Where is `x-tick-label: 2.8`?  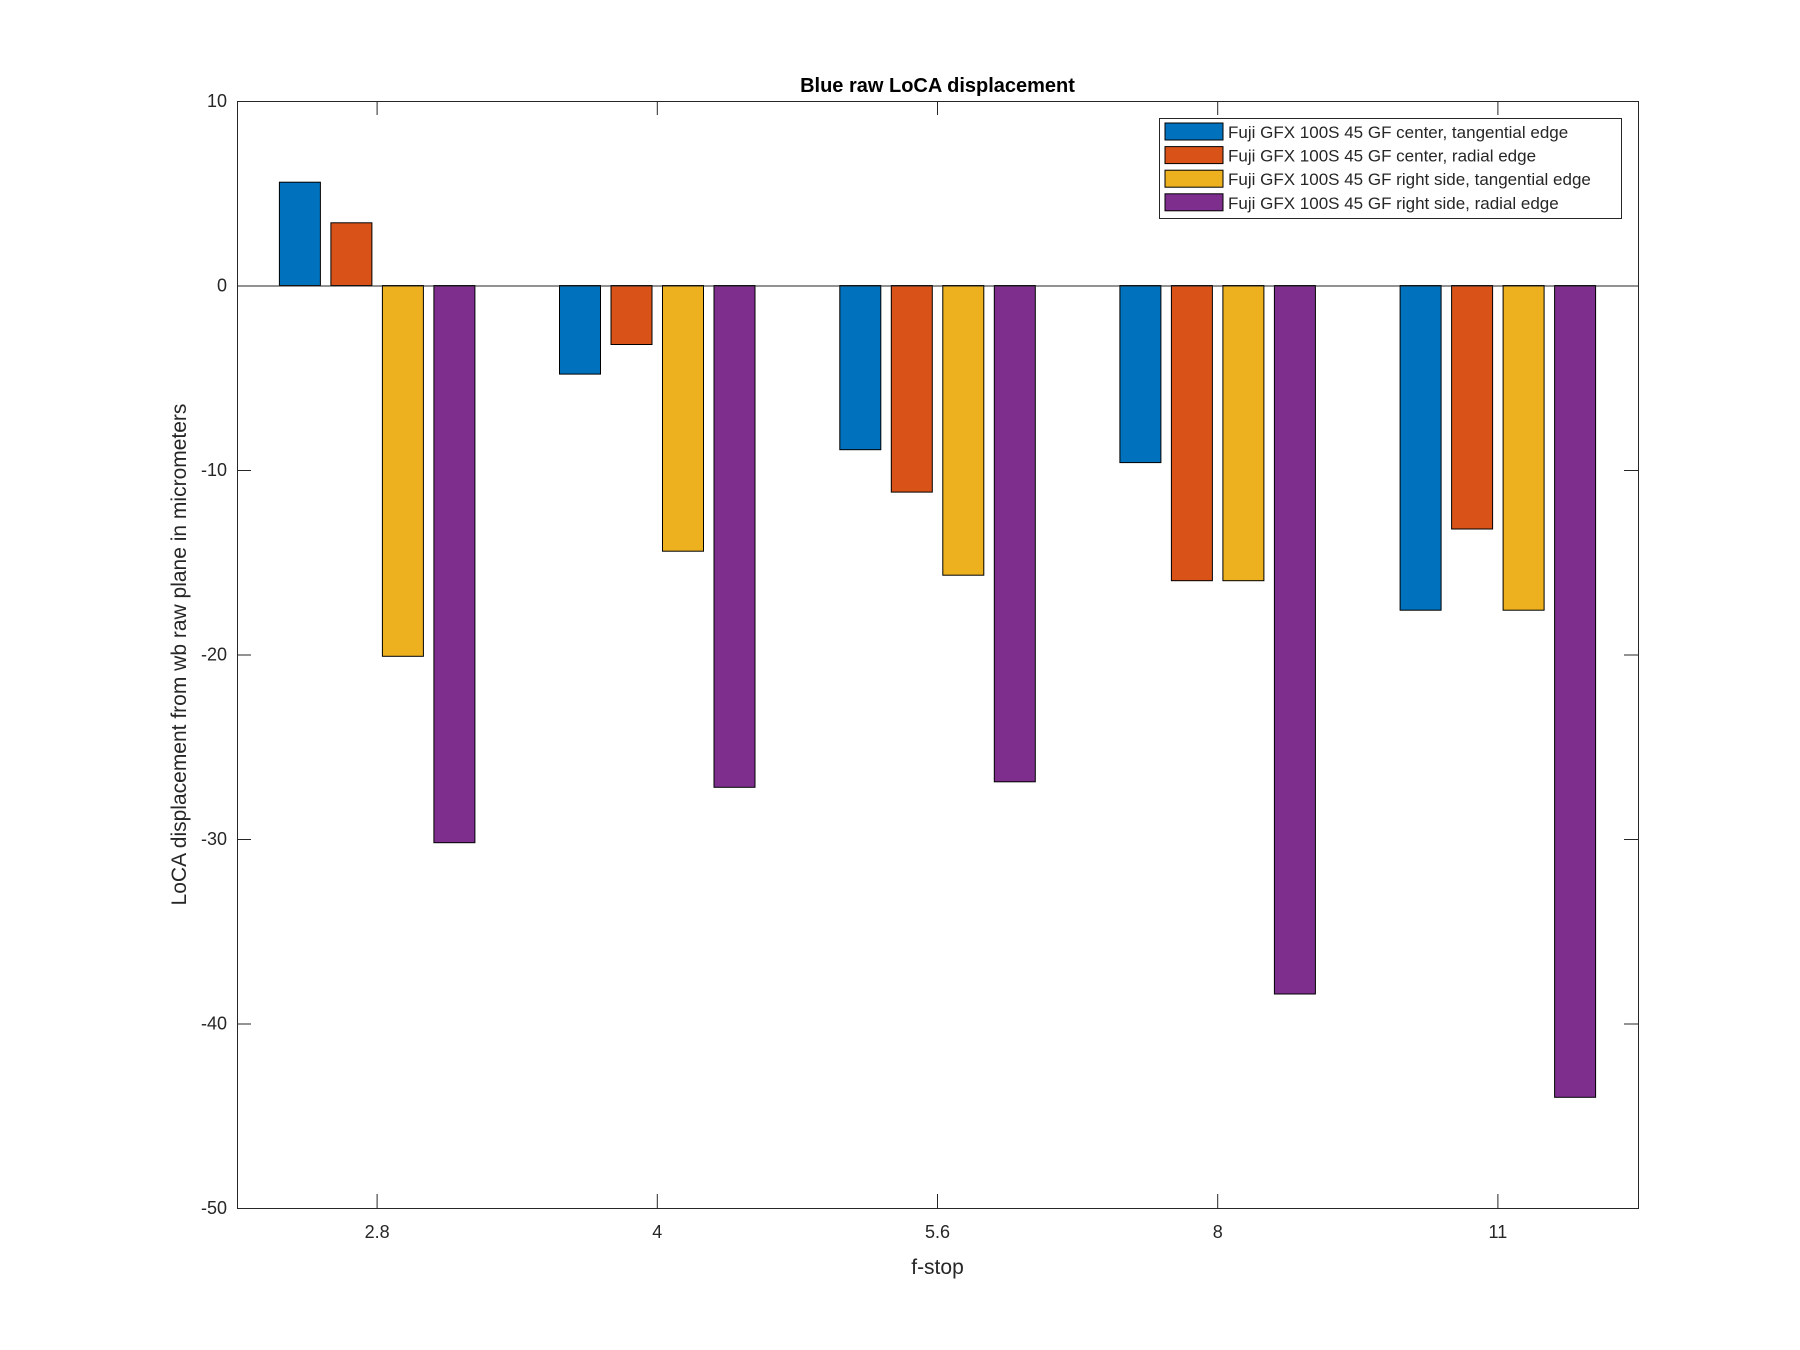 x-tick-label: 2.8 is located at coordinates (377, 1232).